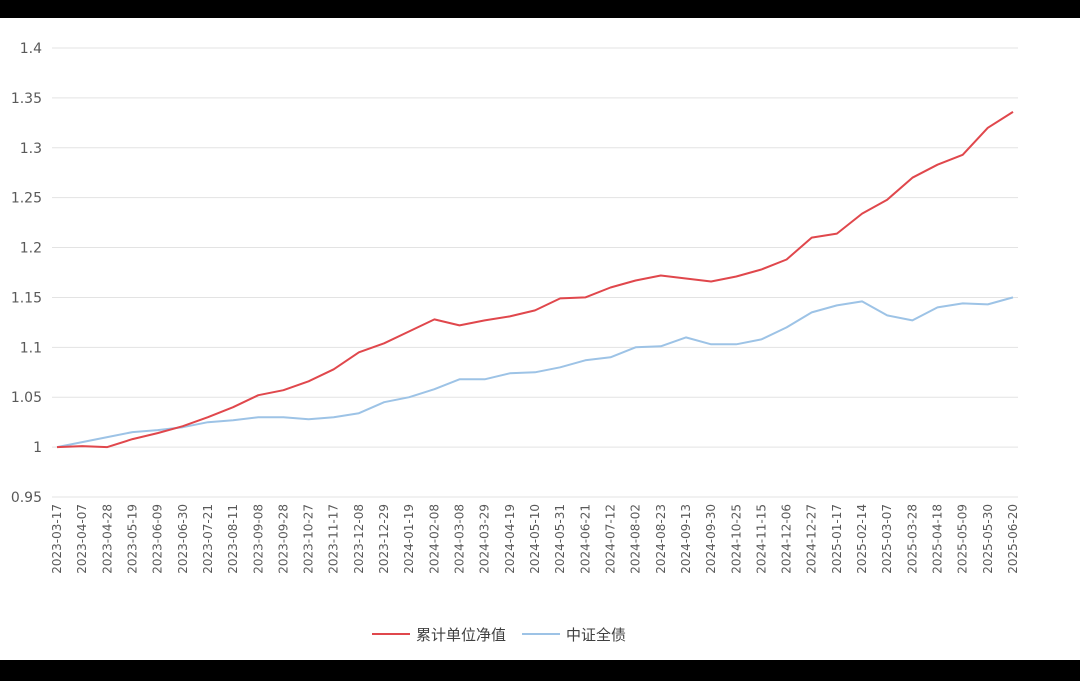 Image resolution: width=1080 pixels, height=681 pixels. I want to click on x-tick-label: 2024-12-06, so click(787, 539).